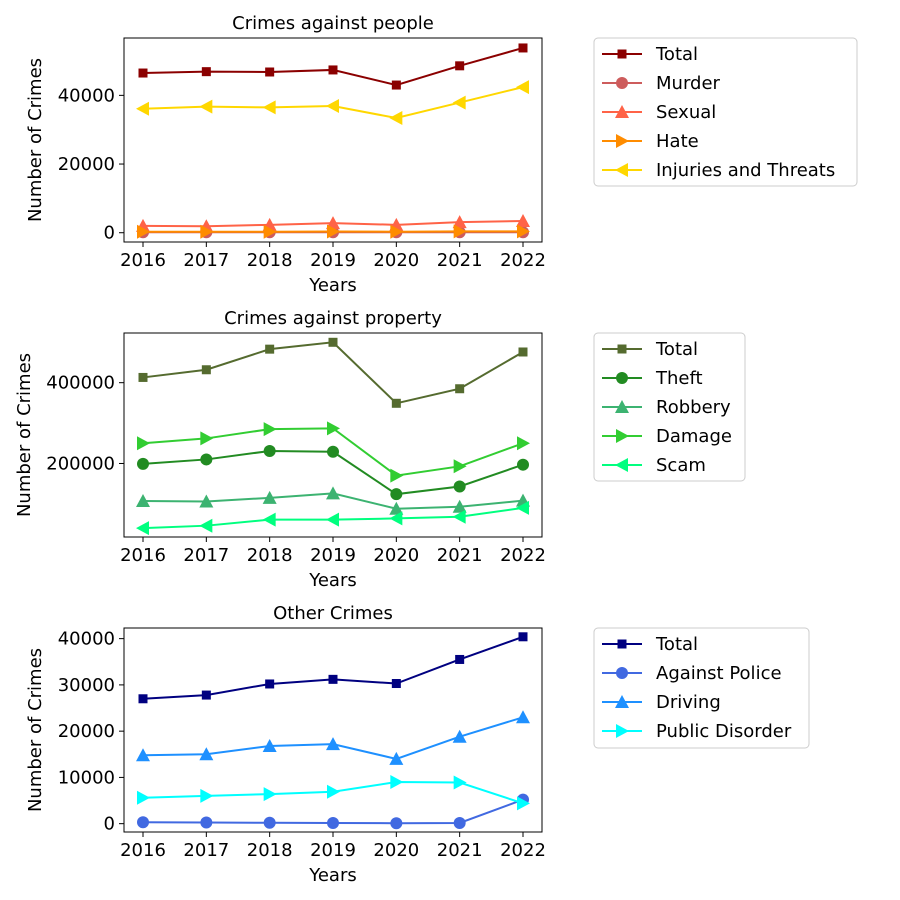 This screenshot has width=900, height=900. I want to click on y-tick-label: 400000, so click(80, 383).